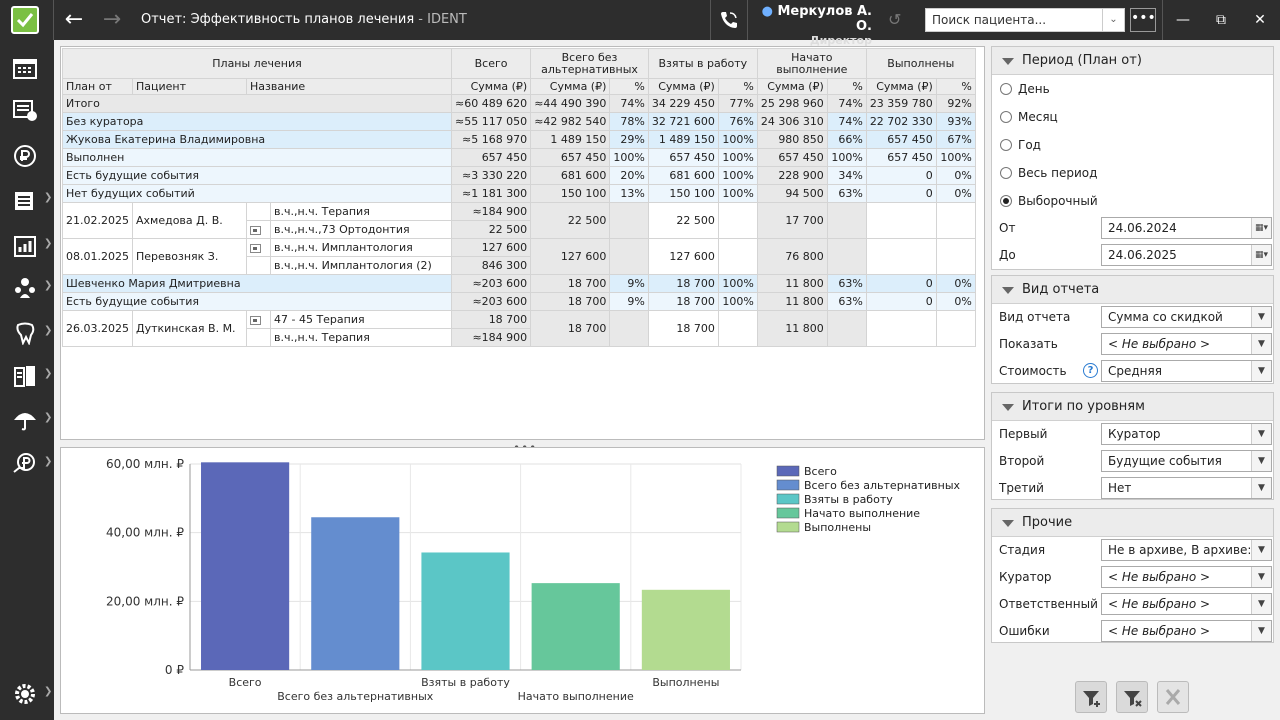  What do you see at coordinates (27, 156) in the screenshot?
I see `sidebar-item-finance` at bounding box center [27, 156].